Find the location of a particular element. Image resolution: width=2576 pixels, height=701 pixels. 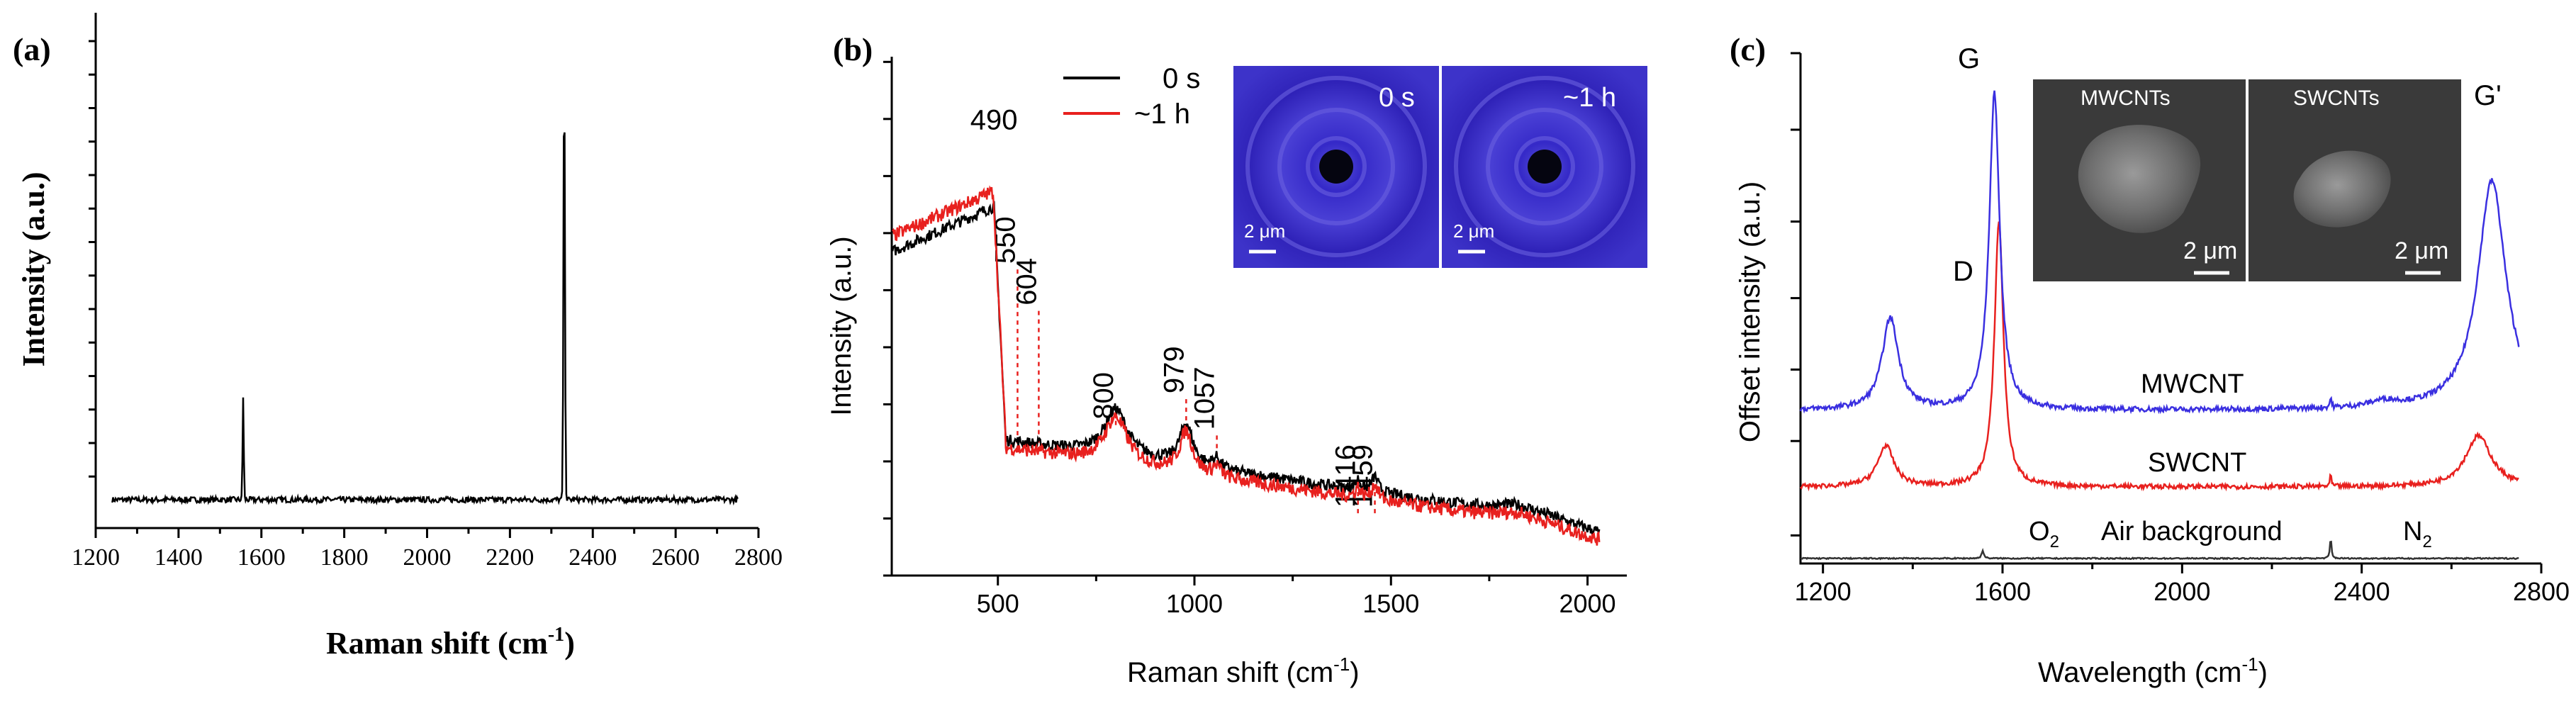

x-tick-label: 1400 is located at coordinates (179, 557).